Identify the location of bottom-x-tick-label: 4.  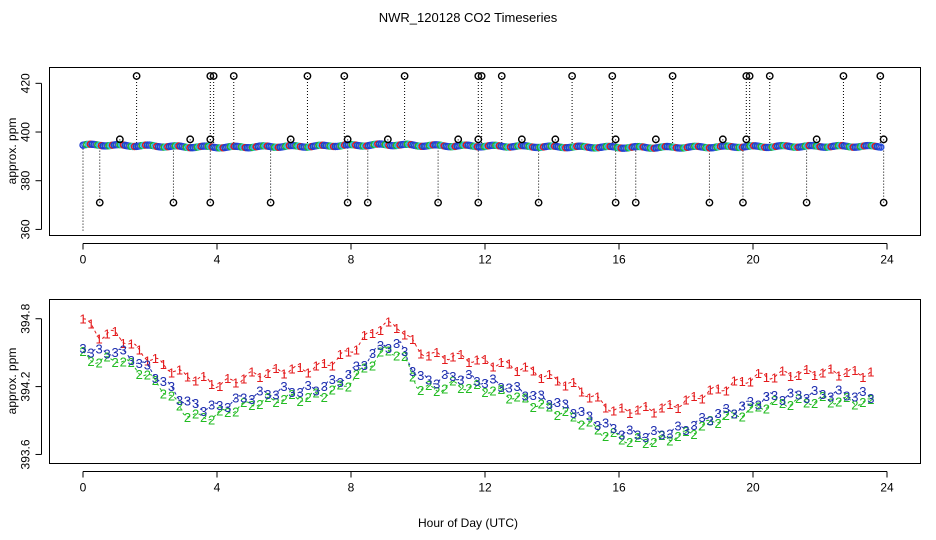
(217, 488).